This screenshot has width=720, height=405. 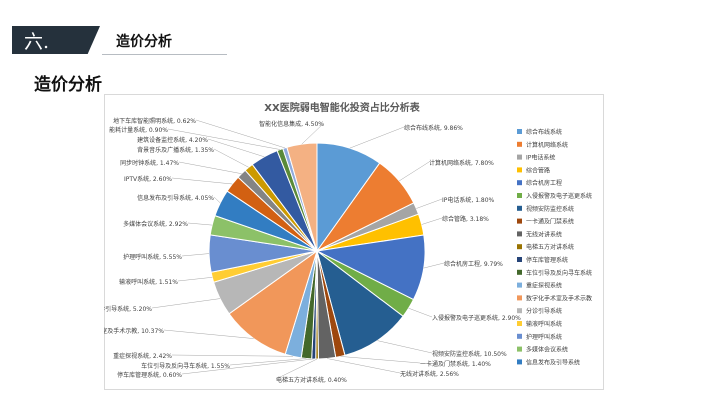 I want to click on legend-label: 综合机房工程, so click(x=544, y=183).